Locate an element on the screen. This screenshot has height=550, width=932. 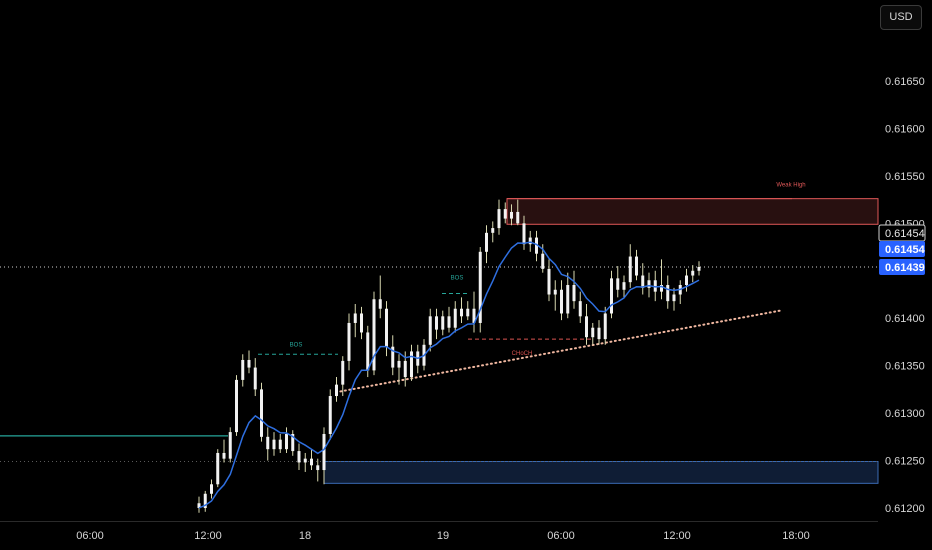
y-tick-label: 0.61600 is located at coordinates (905, 129).